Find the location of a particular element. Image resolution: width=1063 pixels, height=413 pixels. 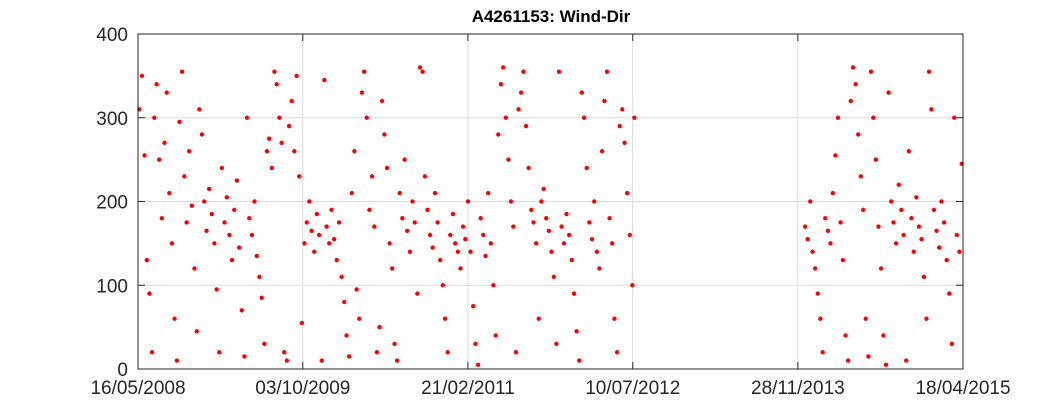

y-tick-label: 100 is located at coordinates (112, 286).